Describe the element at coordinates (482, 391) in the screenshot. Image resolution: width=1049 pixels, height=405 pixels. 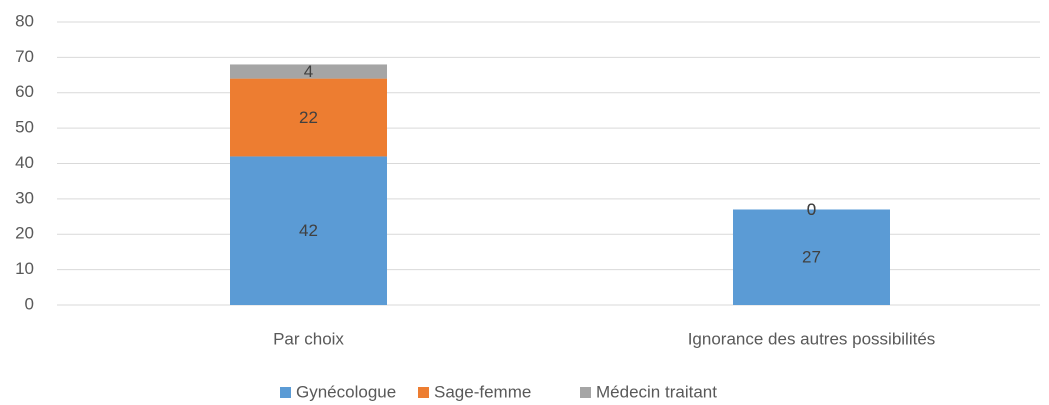
I see `legend-label: Sage-femme` at that location.